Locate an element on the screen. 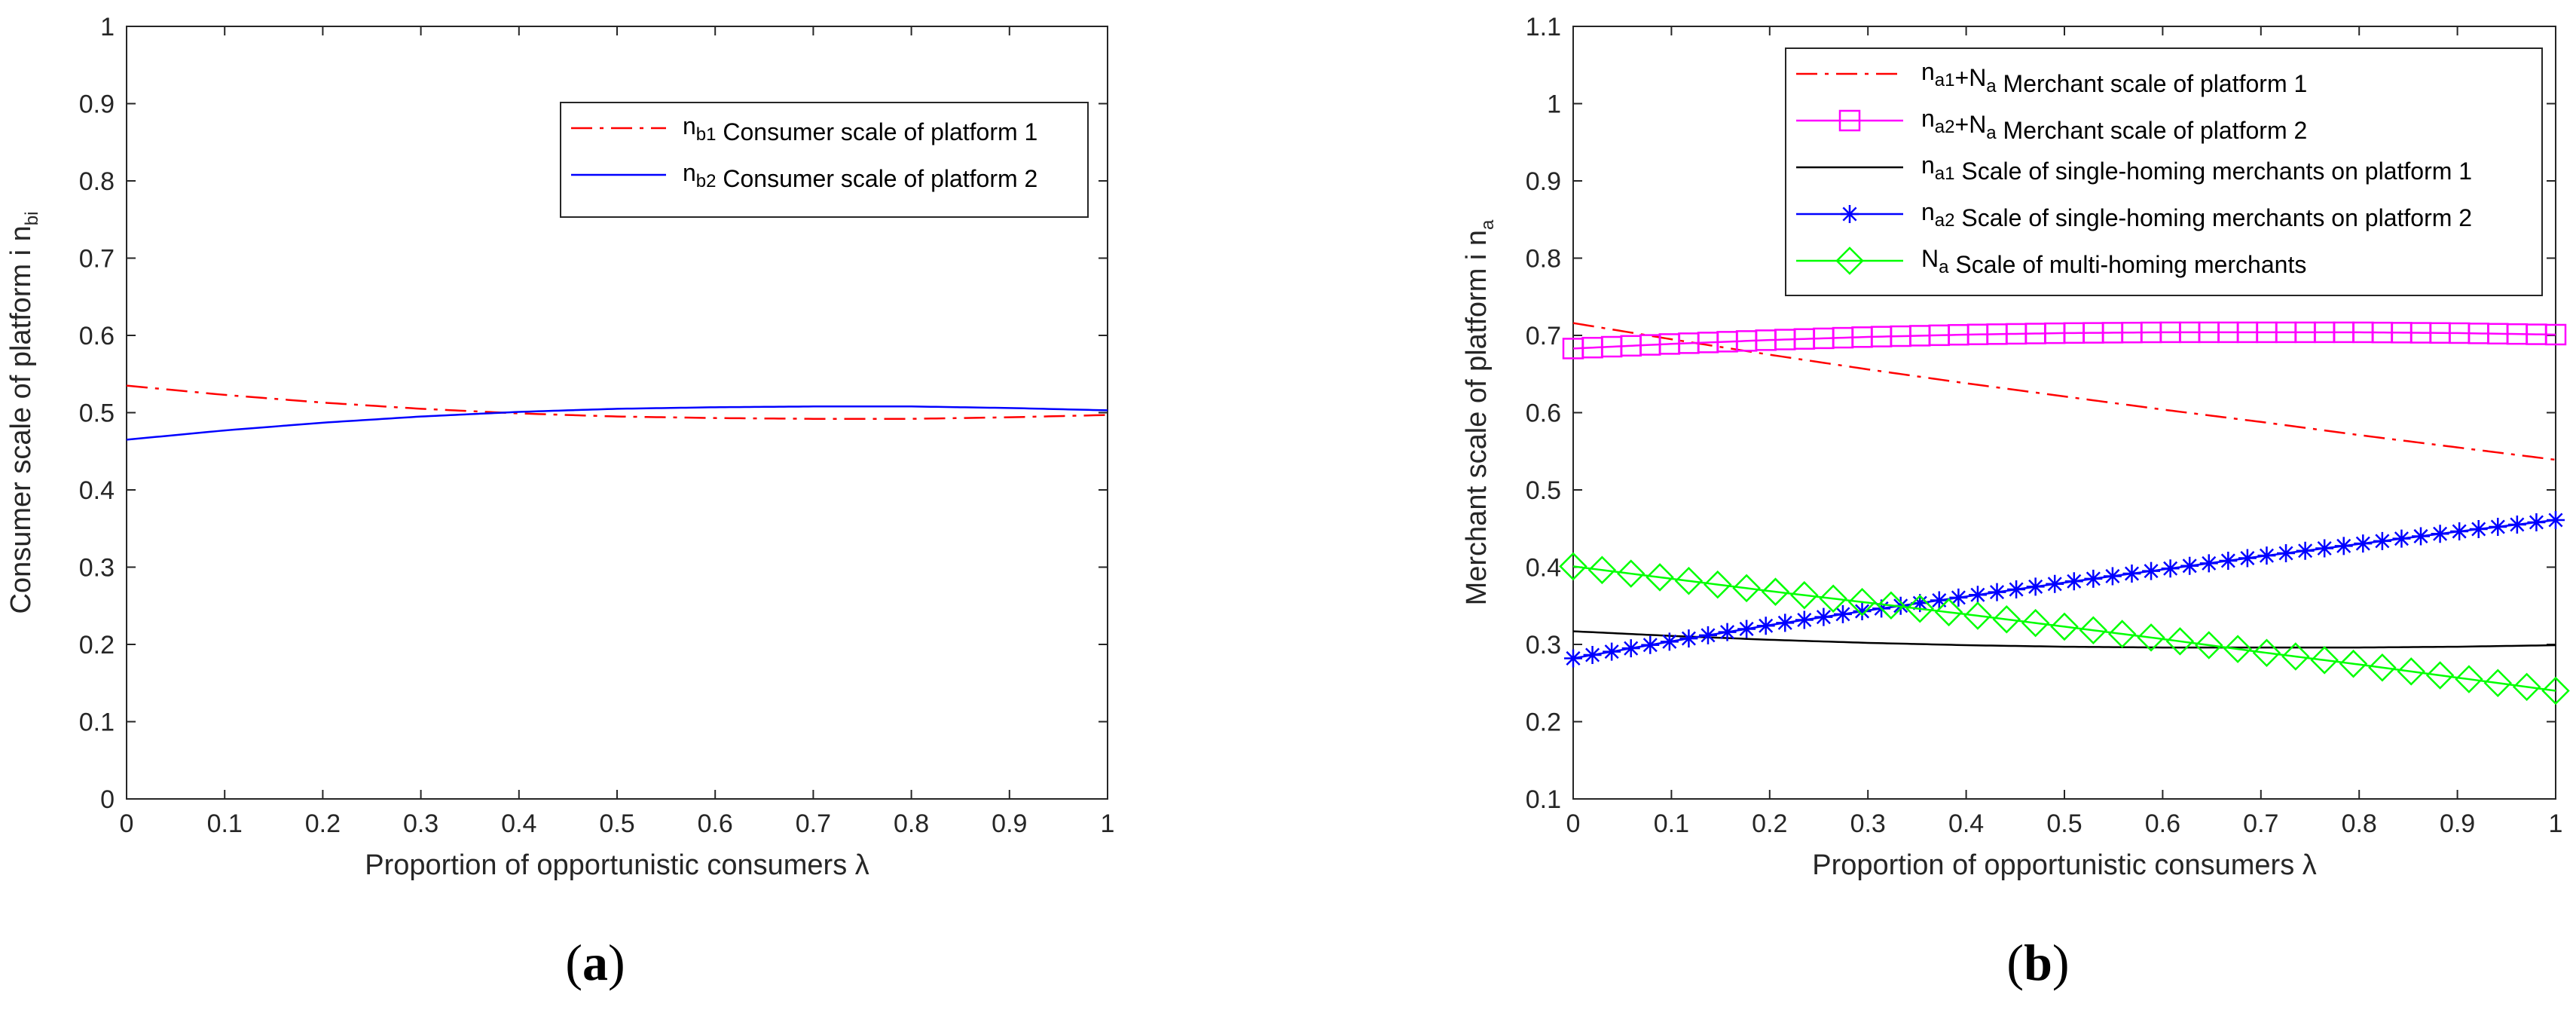 This screenshot has height=1019, width=2576. legend-item: na1+Na Merchant scale of platform 1 is located at coordinates (2051, 77).